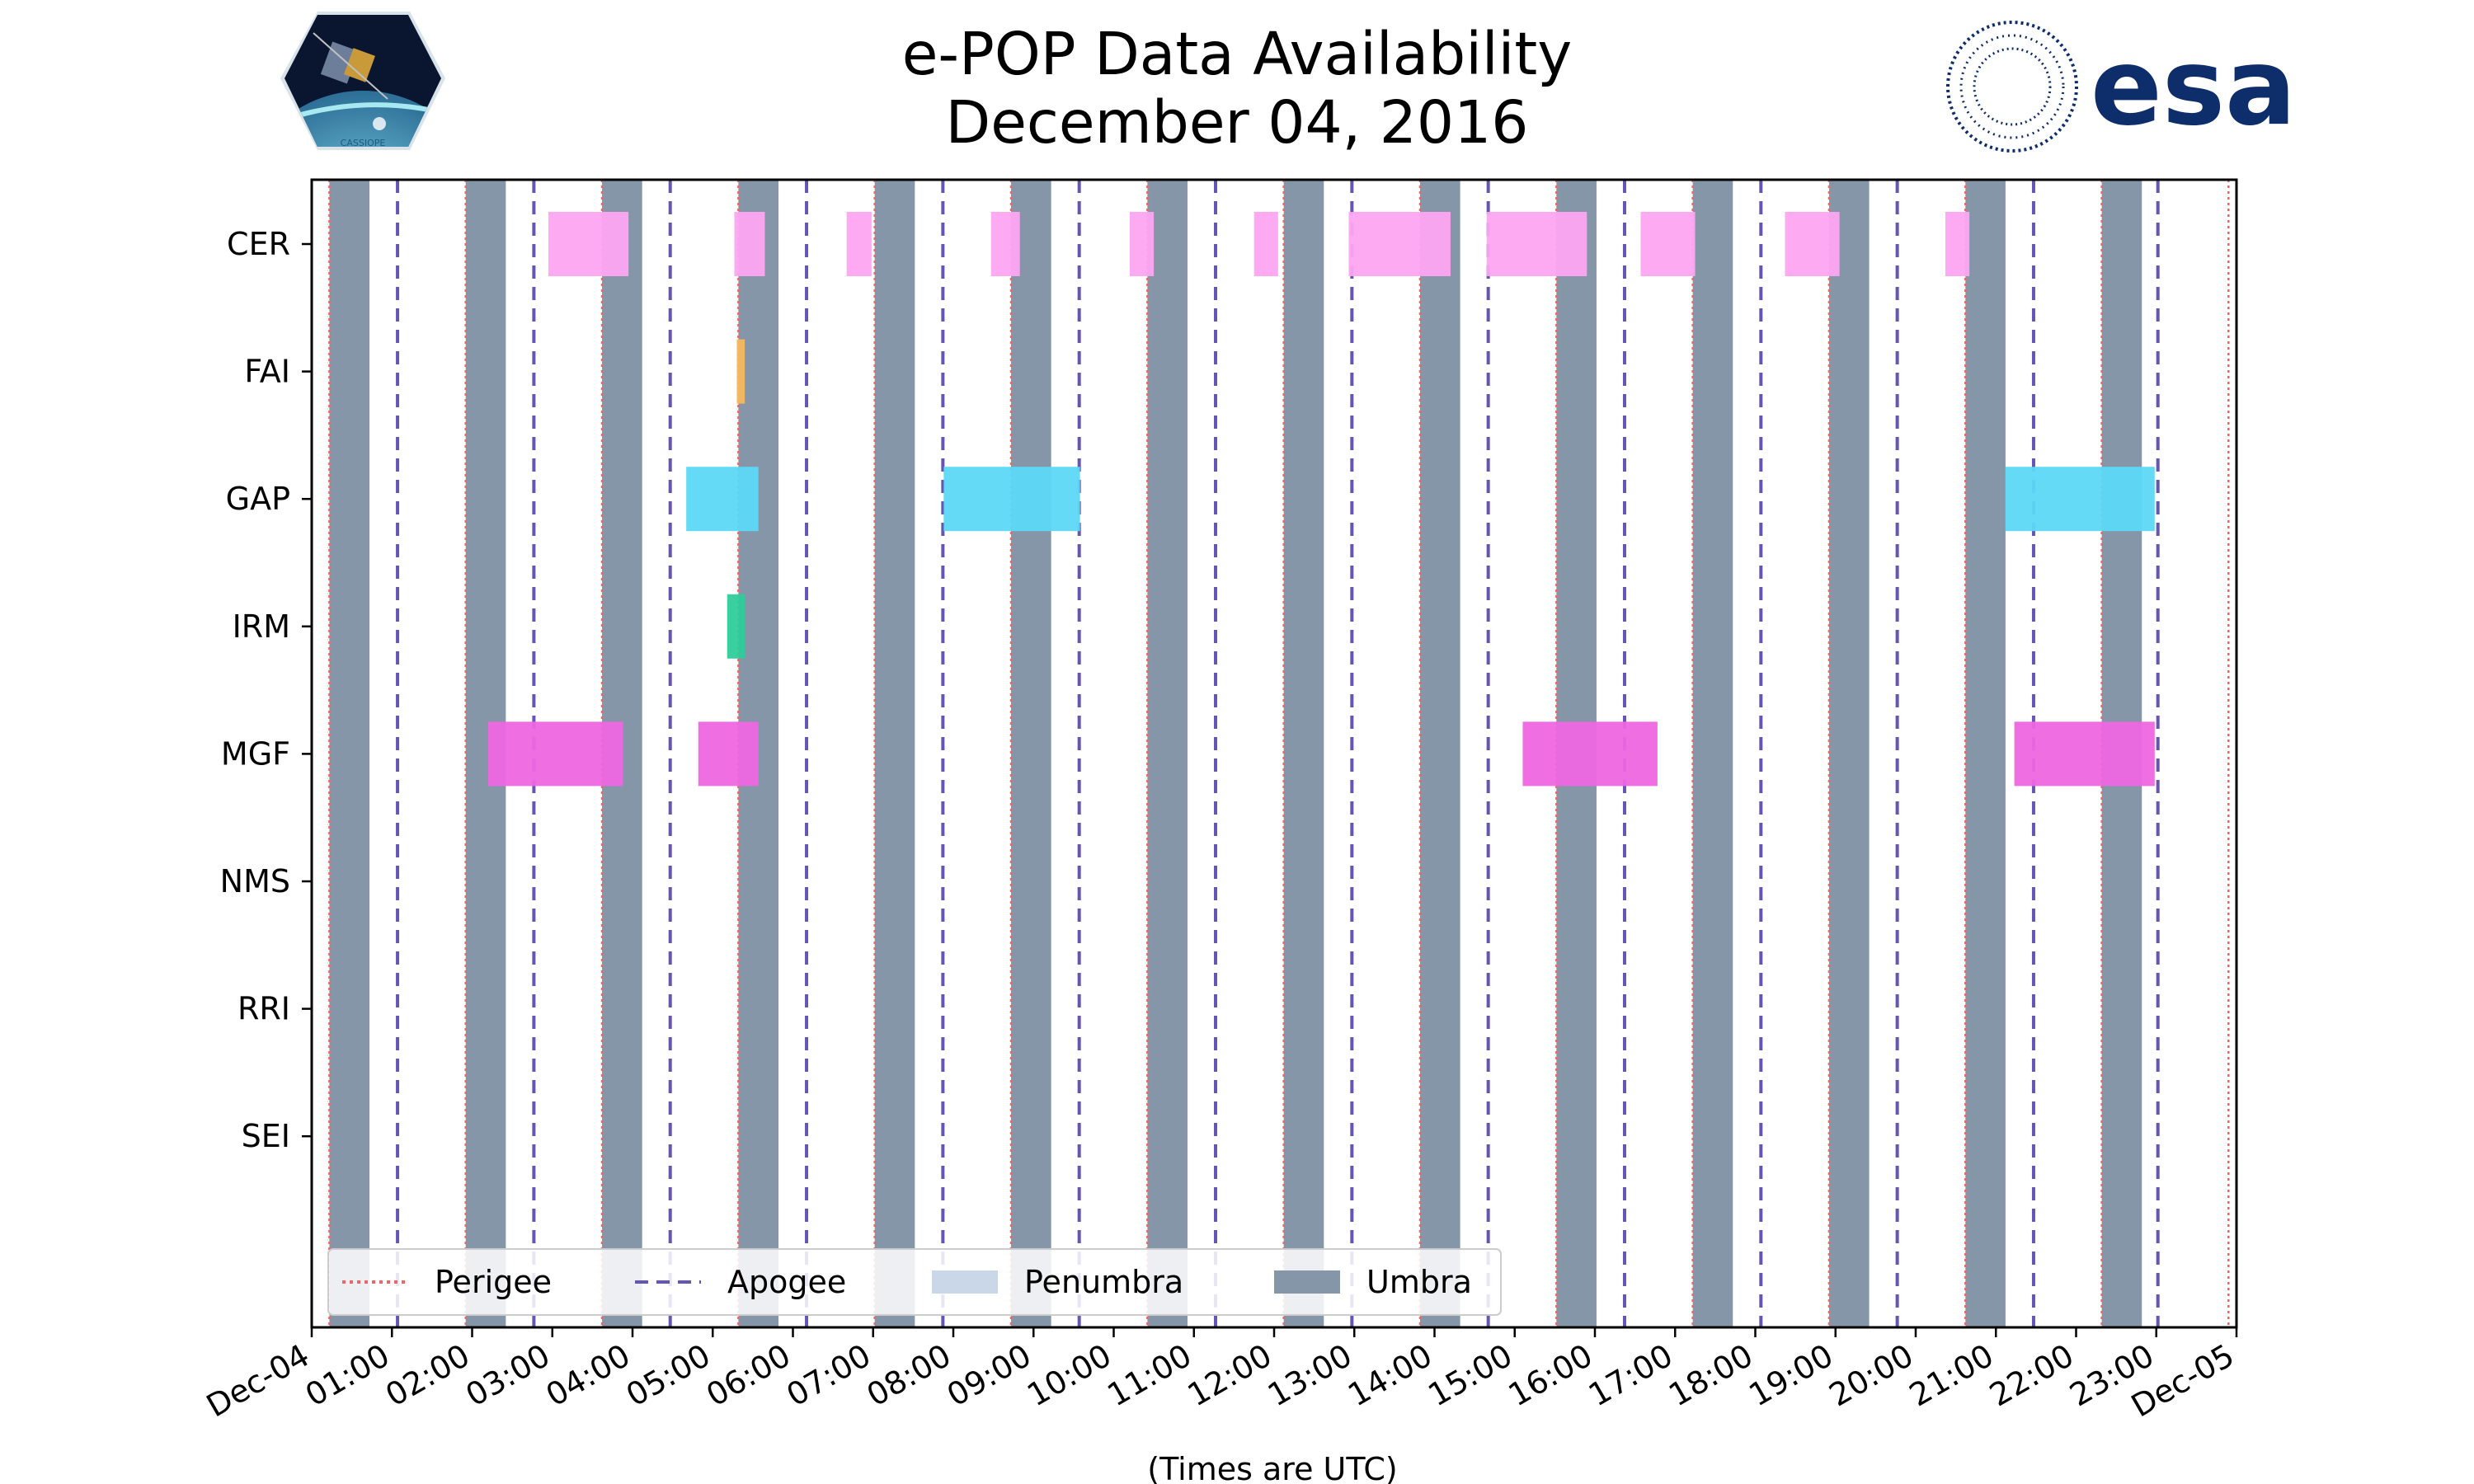 The width and height of the screenshot is (2474, 1484). I want to click on legend-box, so click(914, 1282).